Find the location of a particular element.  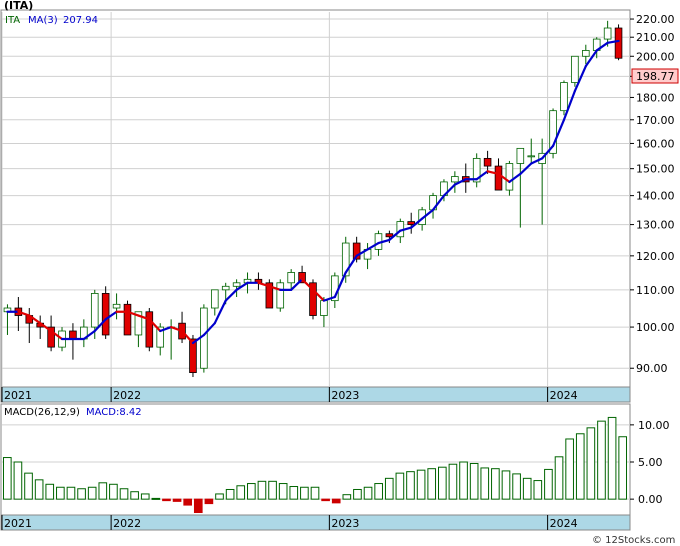

macd-y-axis: 0.00 5.00 10.00 is located at coordinates (650, 462).